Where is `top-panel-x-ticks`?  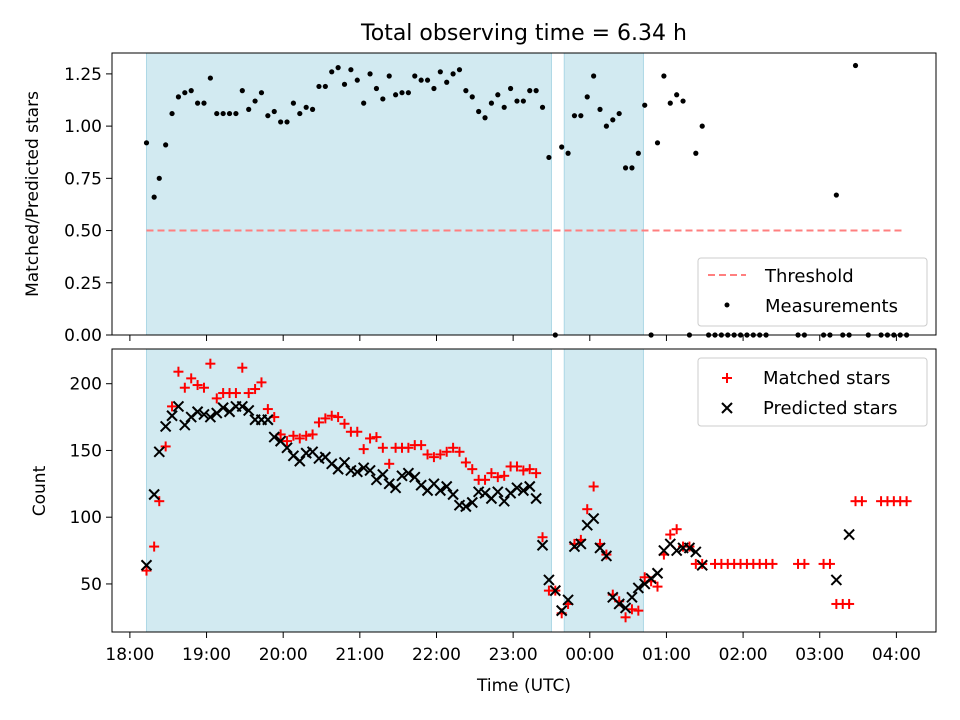 top-panel-x-ticks is located at coordinates (513, 338).